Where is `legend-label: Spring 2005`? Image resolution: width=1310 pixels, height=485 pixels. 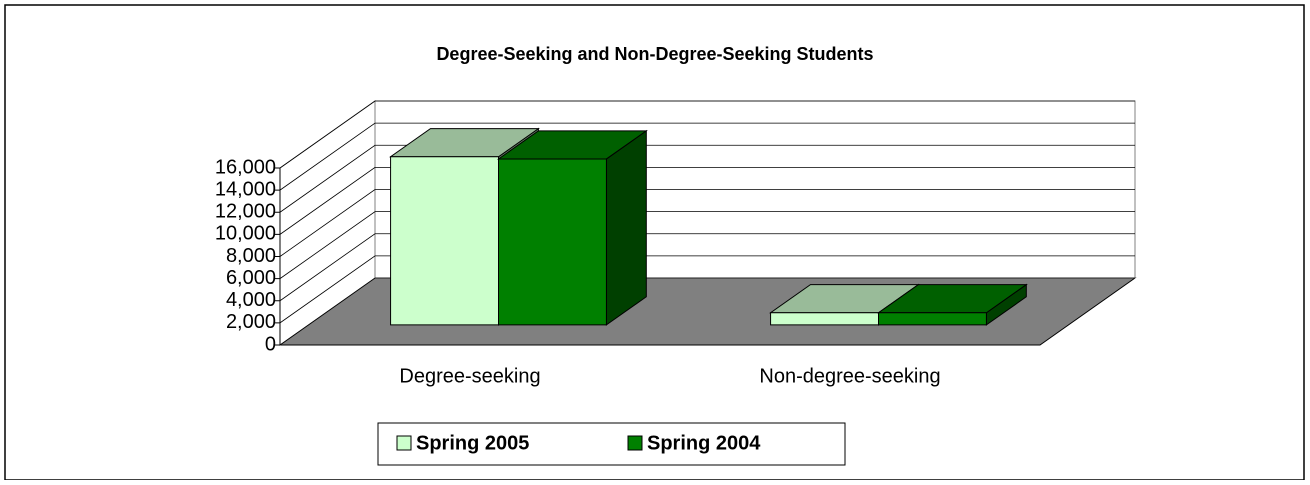
legend-label: Spring 2005 is located at coordinates (472, 443).